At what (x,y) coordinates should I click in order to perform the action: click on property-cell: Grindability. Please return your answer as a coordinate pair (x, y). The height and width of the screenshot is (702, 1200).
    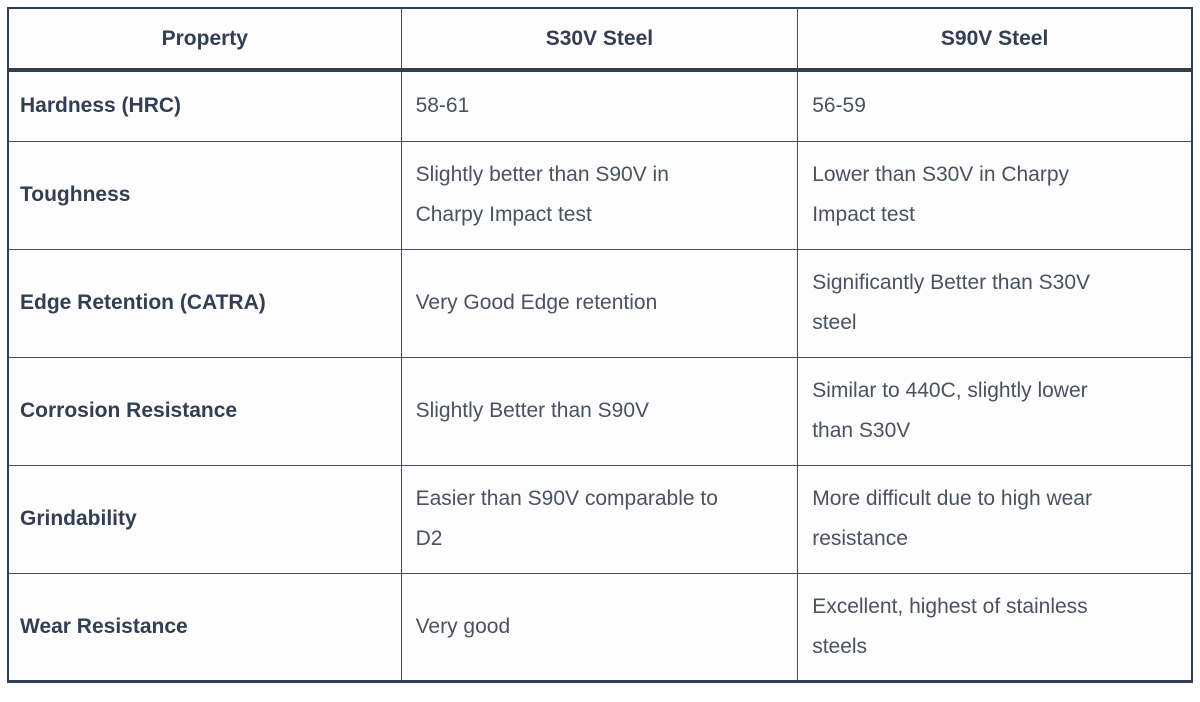
    Looking at the image, I should click on (204, 519).